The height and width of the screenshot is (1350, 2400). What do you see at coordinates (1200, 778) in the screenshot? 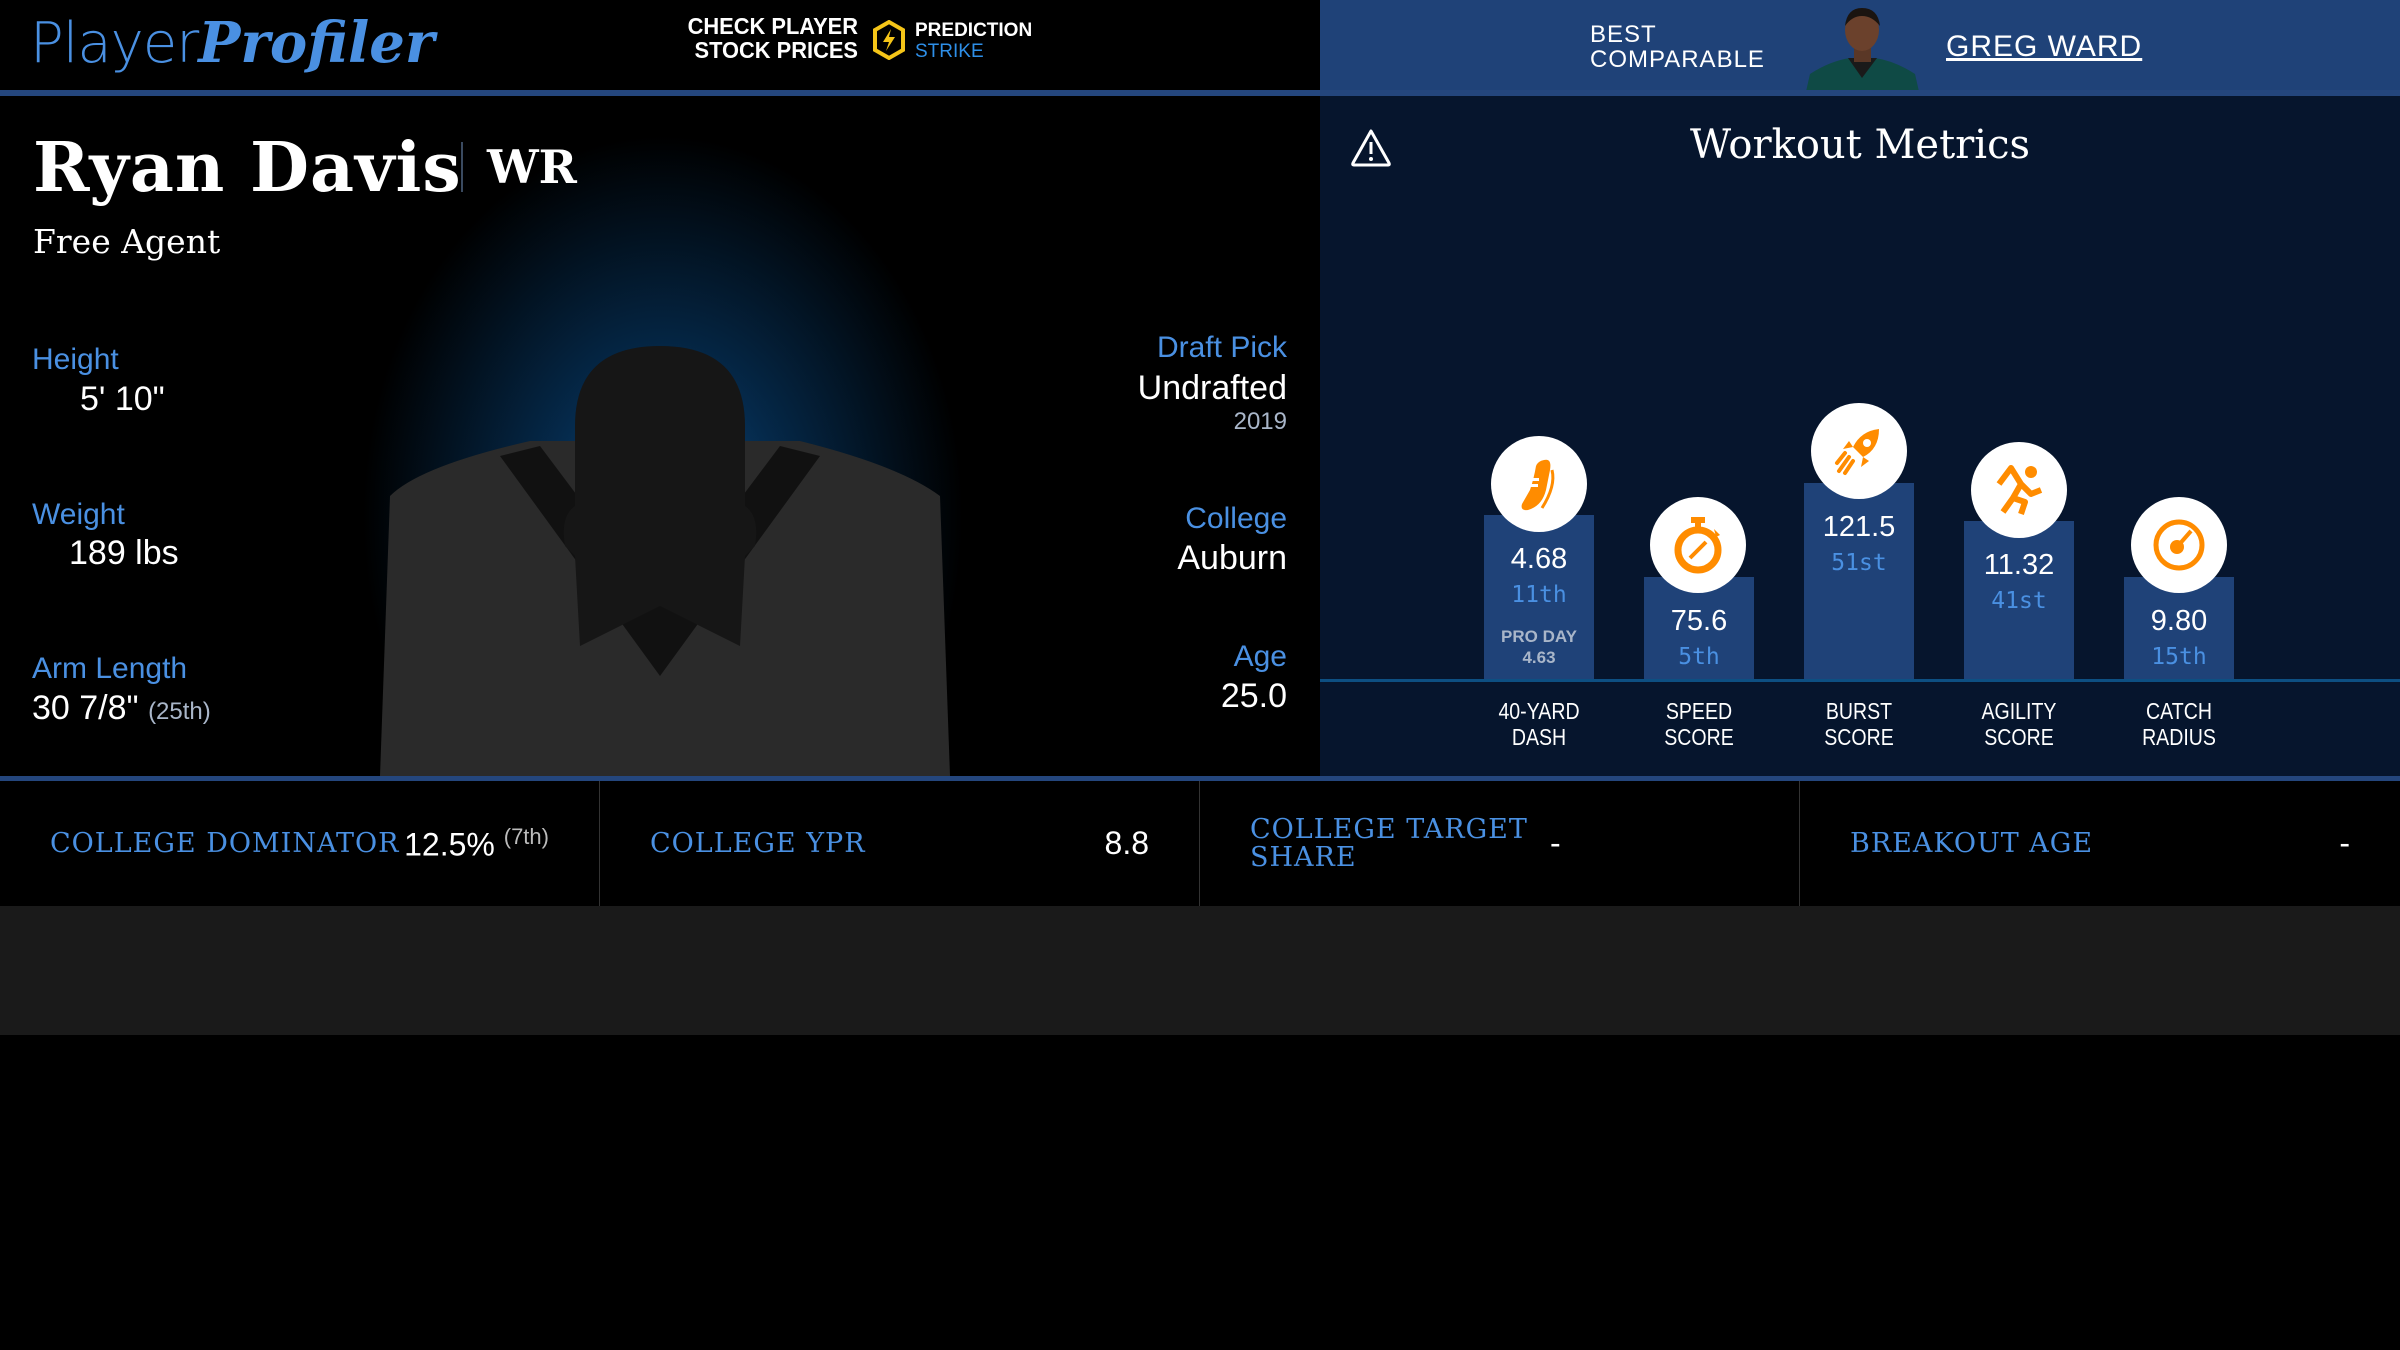
I see `stats-divider` at bounding box center [1200, 778].